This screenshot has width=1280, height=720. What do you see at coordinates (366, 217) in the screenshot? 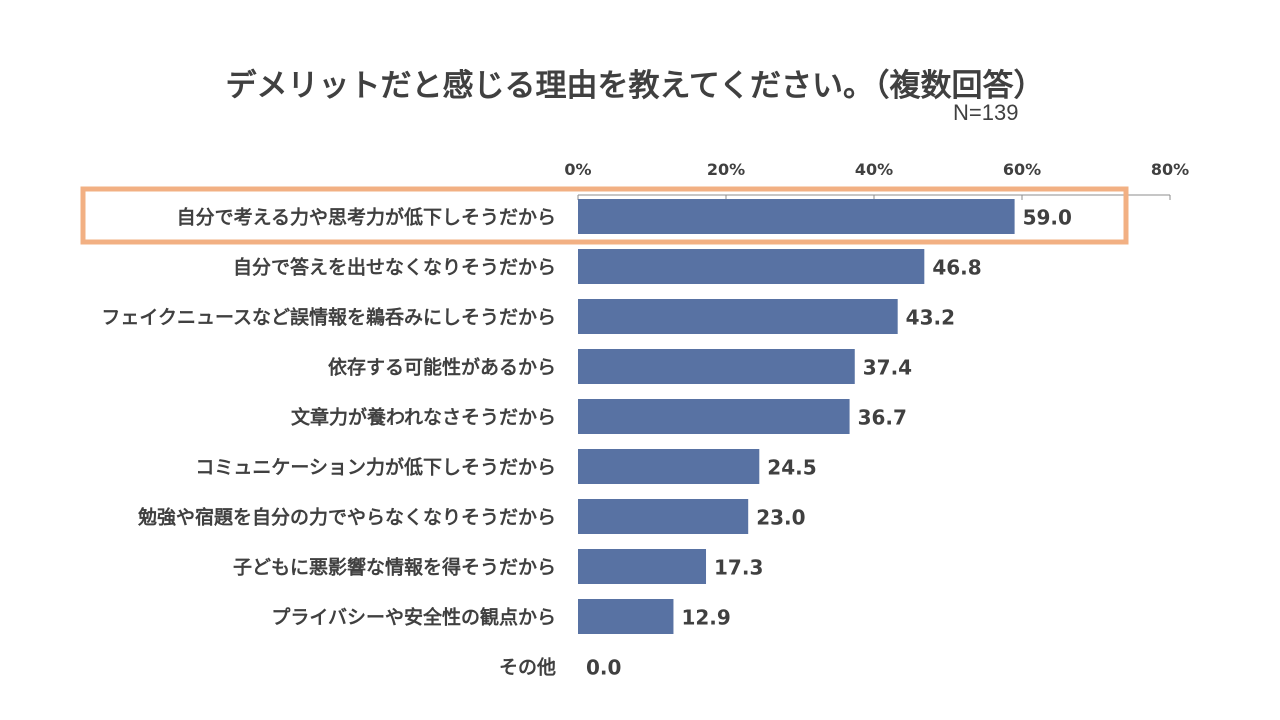
I see `category-label: 自分で考える力や思考力が低下しそうだから` at bounding box center [366, 217].